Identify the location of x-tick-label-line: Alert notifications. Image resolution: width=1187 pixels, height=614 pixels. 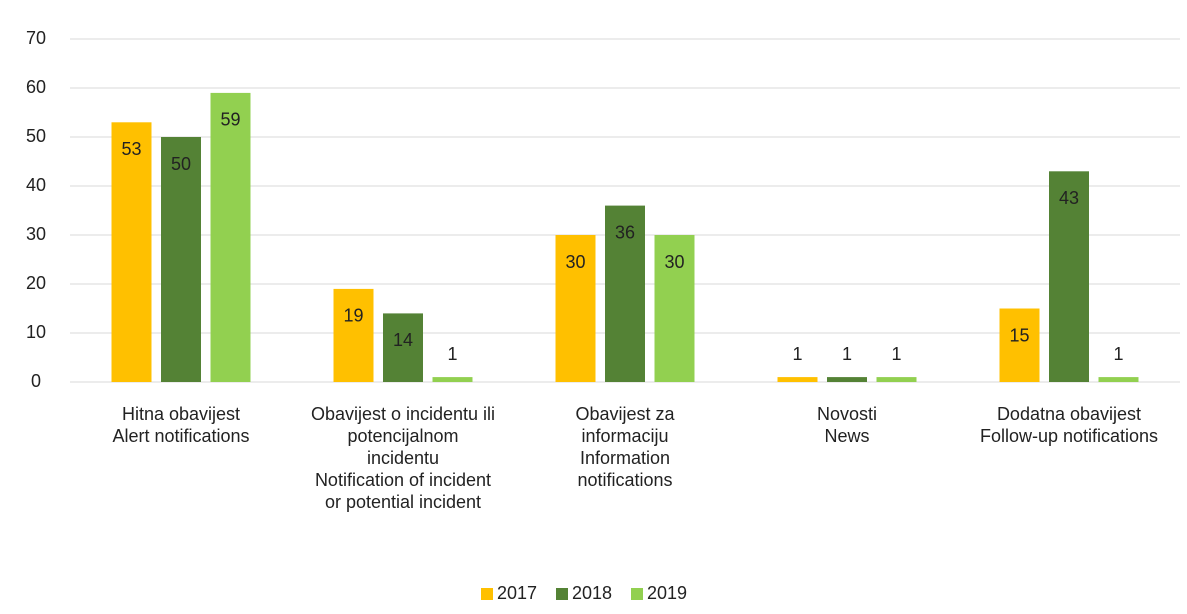
(180, 436).